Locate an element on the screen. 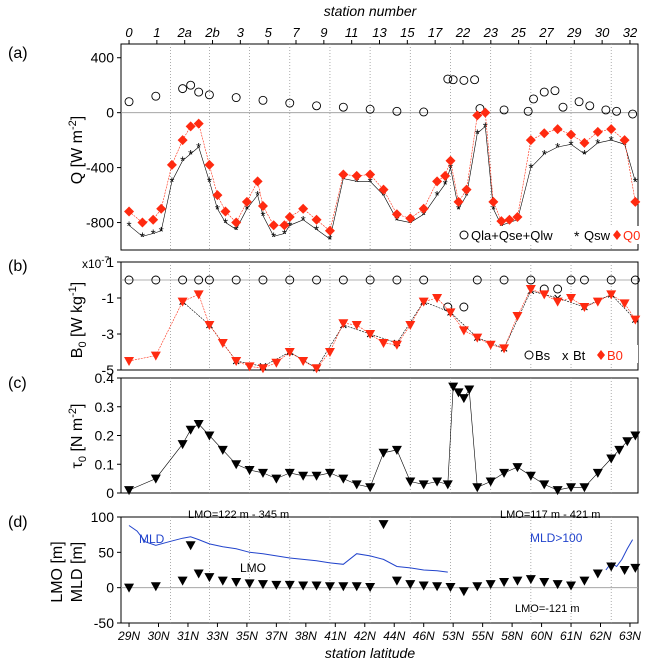 The height and width of the screenshot is (663, 648). series-line-mld is located at coordinates (288, 549).